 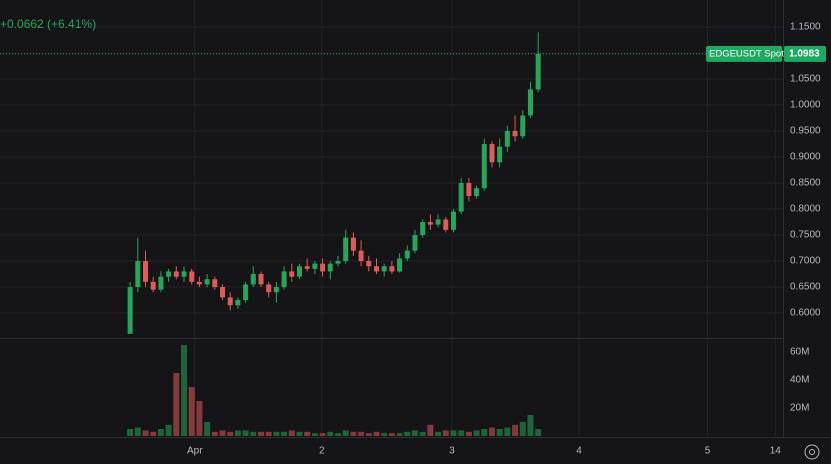 I want to click on last-price-label: 1.0983, so click(x=804, y=54).